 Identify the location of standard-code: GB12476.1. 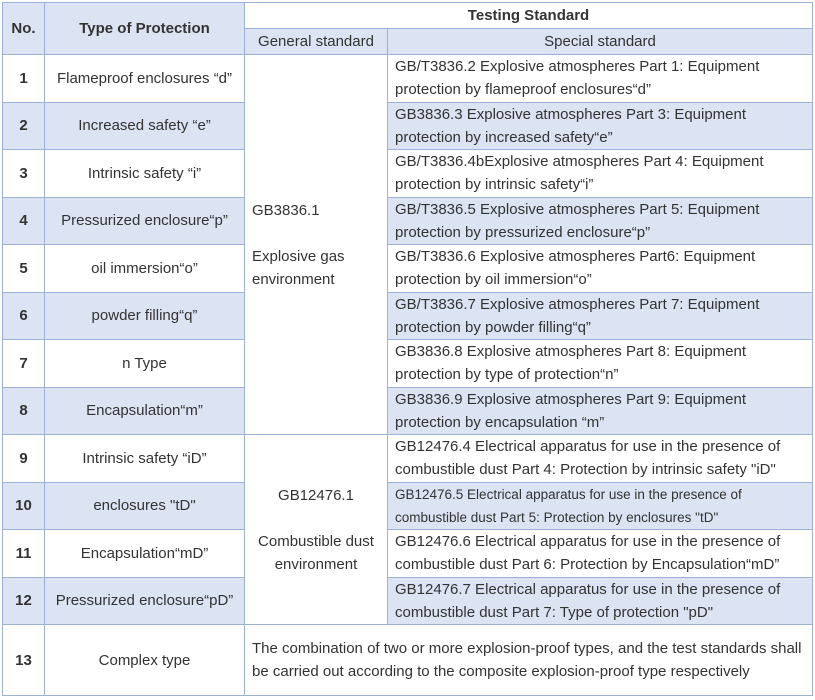
(316, 495).